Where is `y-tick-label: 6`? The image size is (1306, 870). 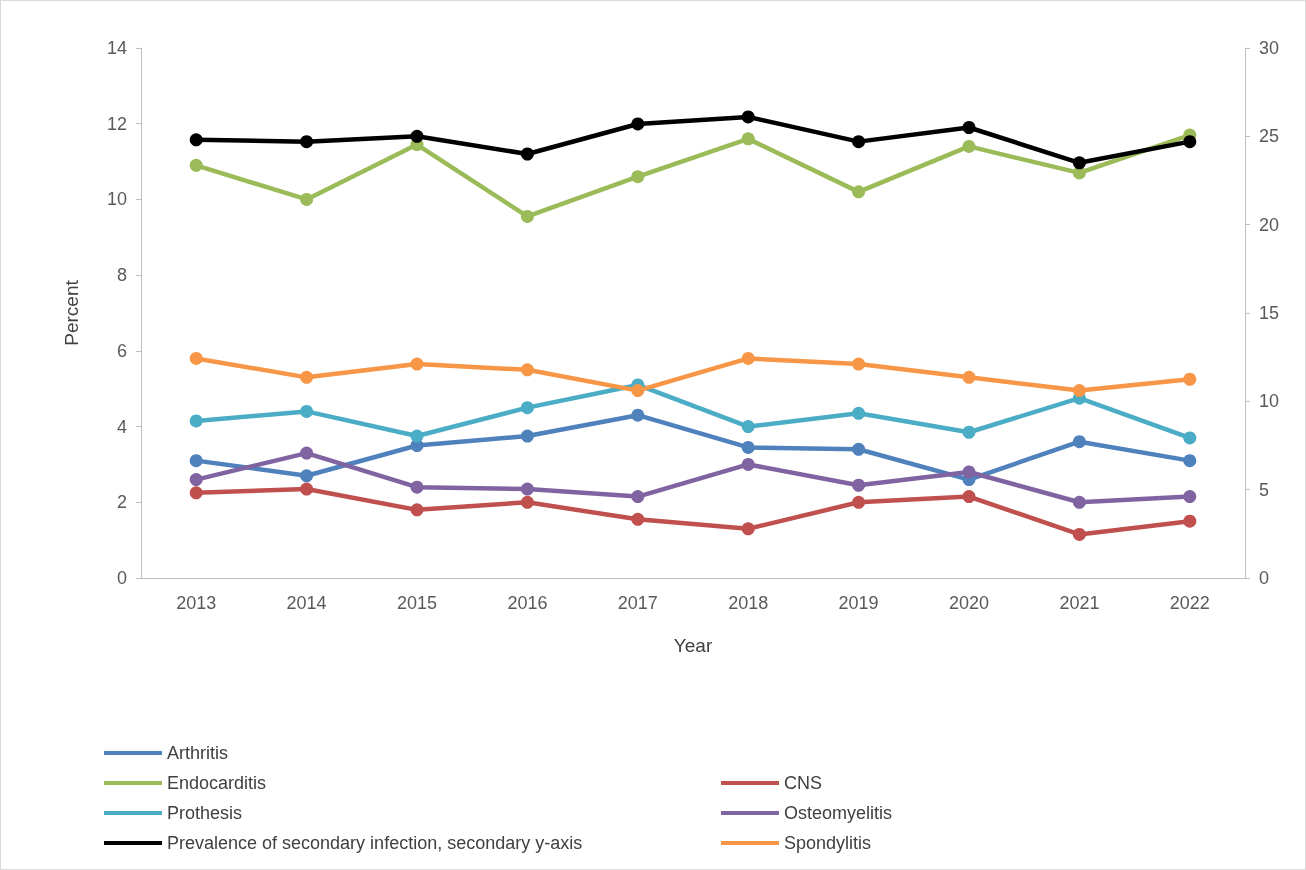
y-tick-label: 6 is located at coordinates (121, 350).